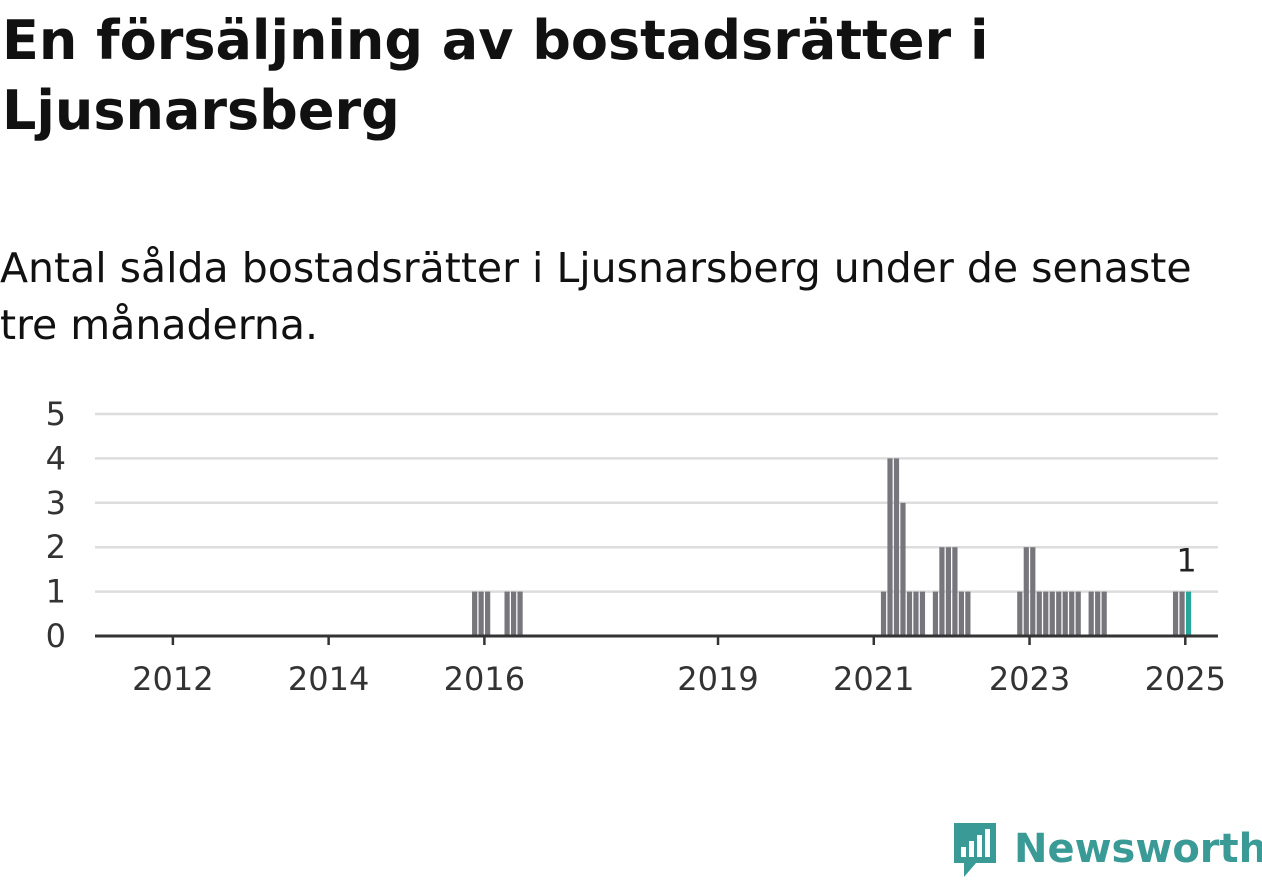 The image size is (1262, 880). I want to click on x-tick-label: 2014, so click(328, 679).